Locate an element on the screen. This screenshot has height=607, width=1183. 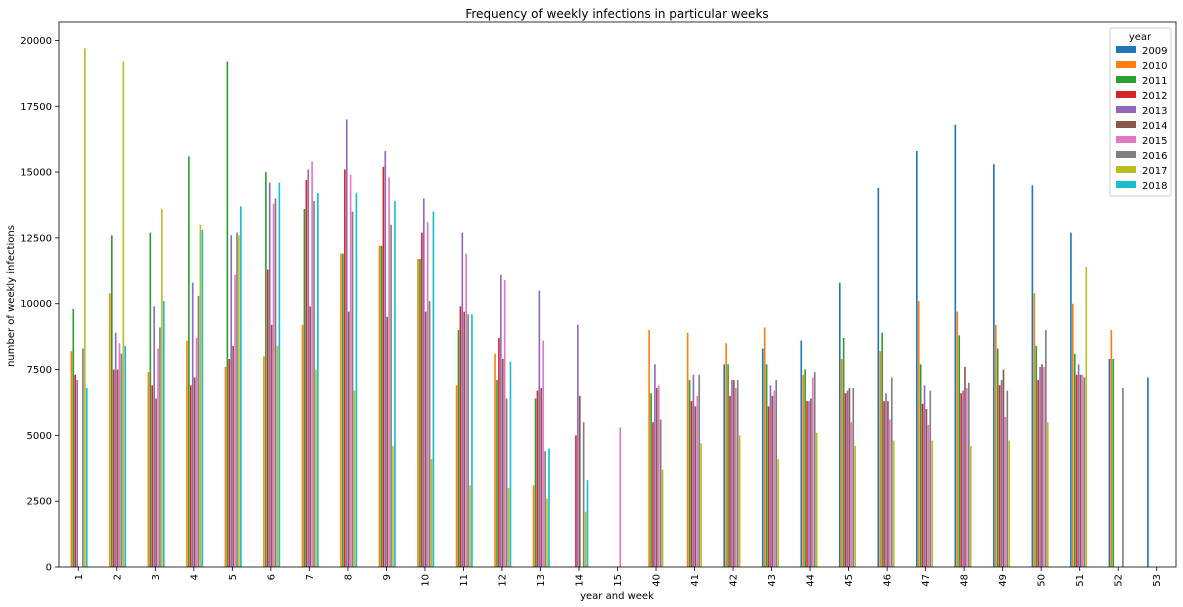
x-tick-label: 14 is located at coordinates (579, 580).